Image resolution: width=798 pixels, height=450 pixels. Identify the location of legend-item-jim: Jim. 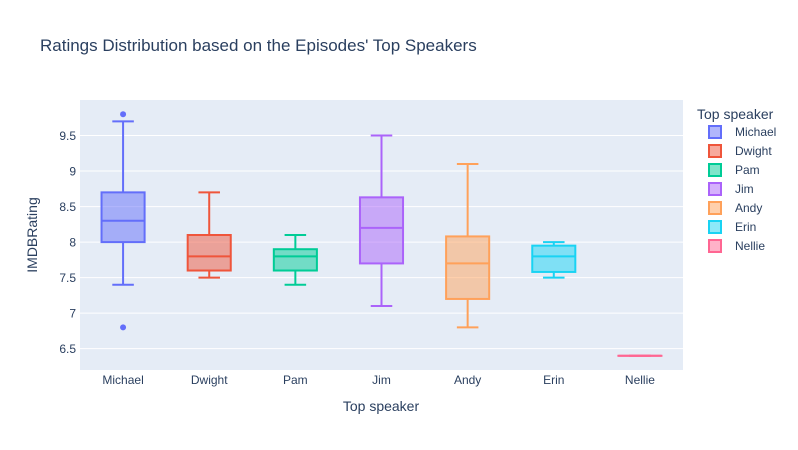
(731, 189).